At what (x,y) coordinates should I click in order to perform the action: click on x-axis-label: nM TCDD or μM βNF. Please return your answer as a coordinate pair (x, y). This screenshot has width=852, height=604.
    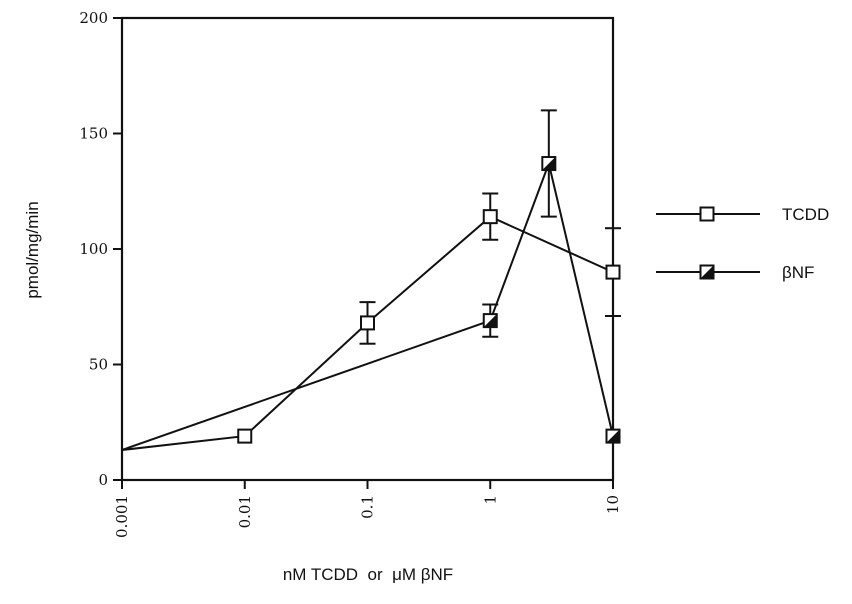
    Looking at the image, I should click on (368, 574).